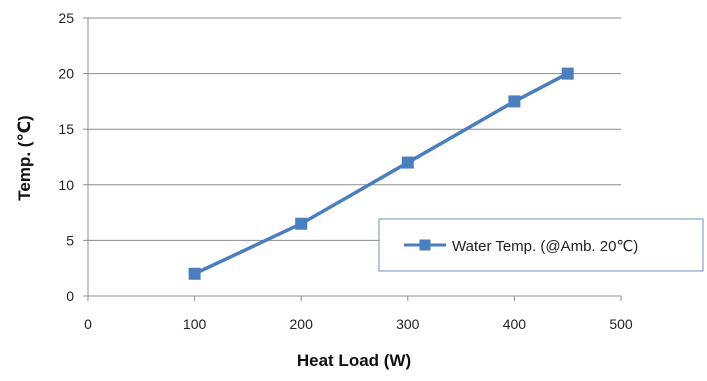  I want to click on x-tick-label: 500, so click(621, 324).